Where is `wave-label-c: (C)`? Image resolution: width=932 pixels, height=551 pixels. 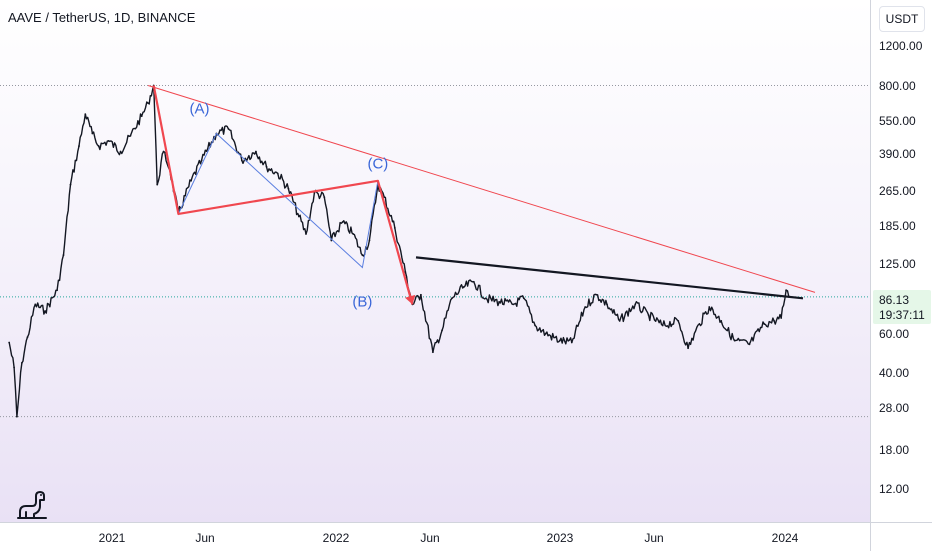 wave-label-c: (C) is located at coordinates (378, 164).